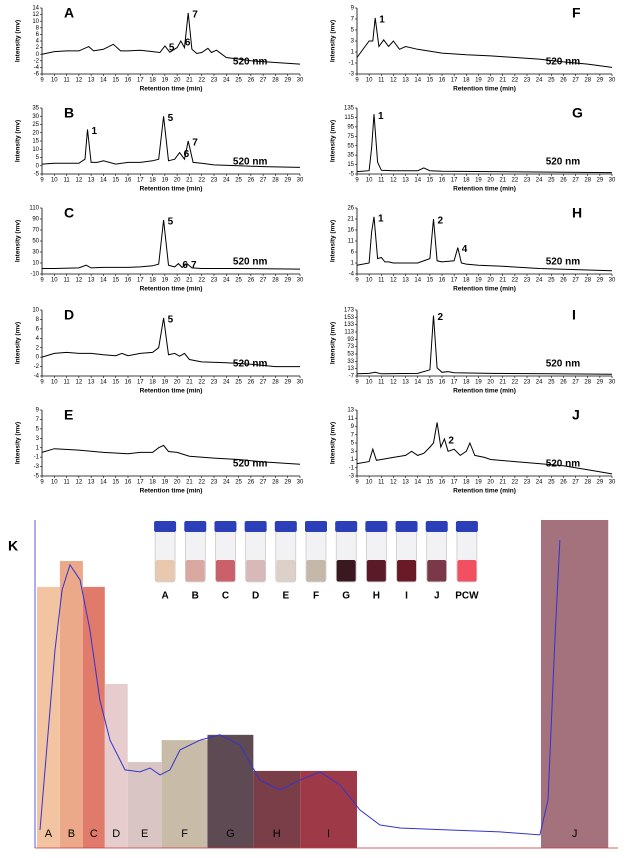 The height and width of the screenshot is (858, 625). I want to click on vial-label: I, so click(406, 596).